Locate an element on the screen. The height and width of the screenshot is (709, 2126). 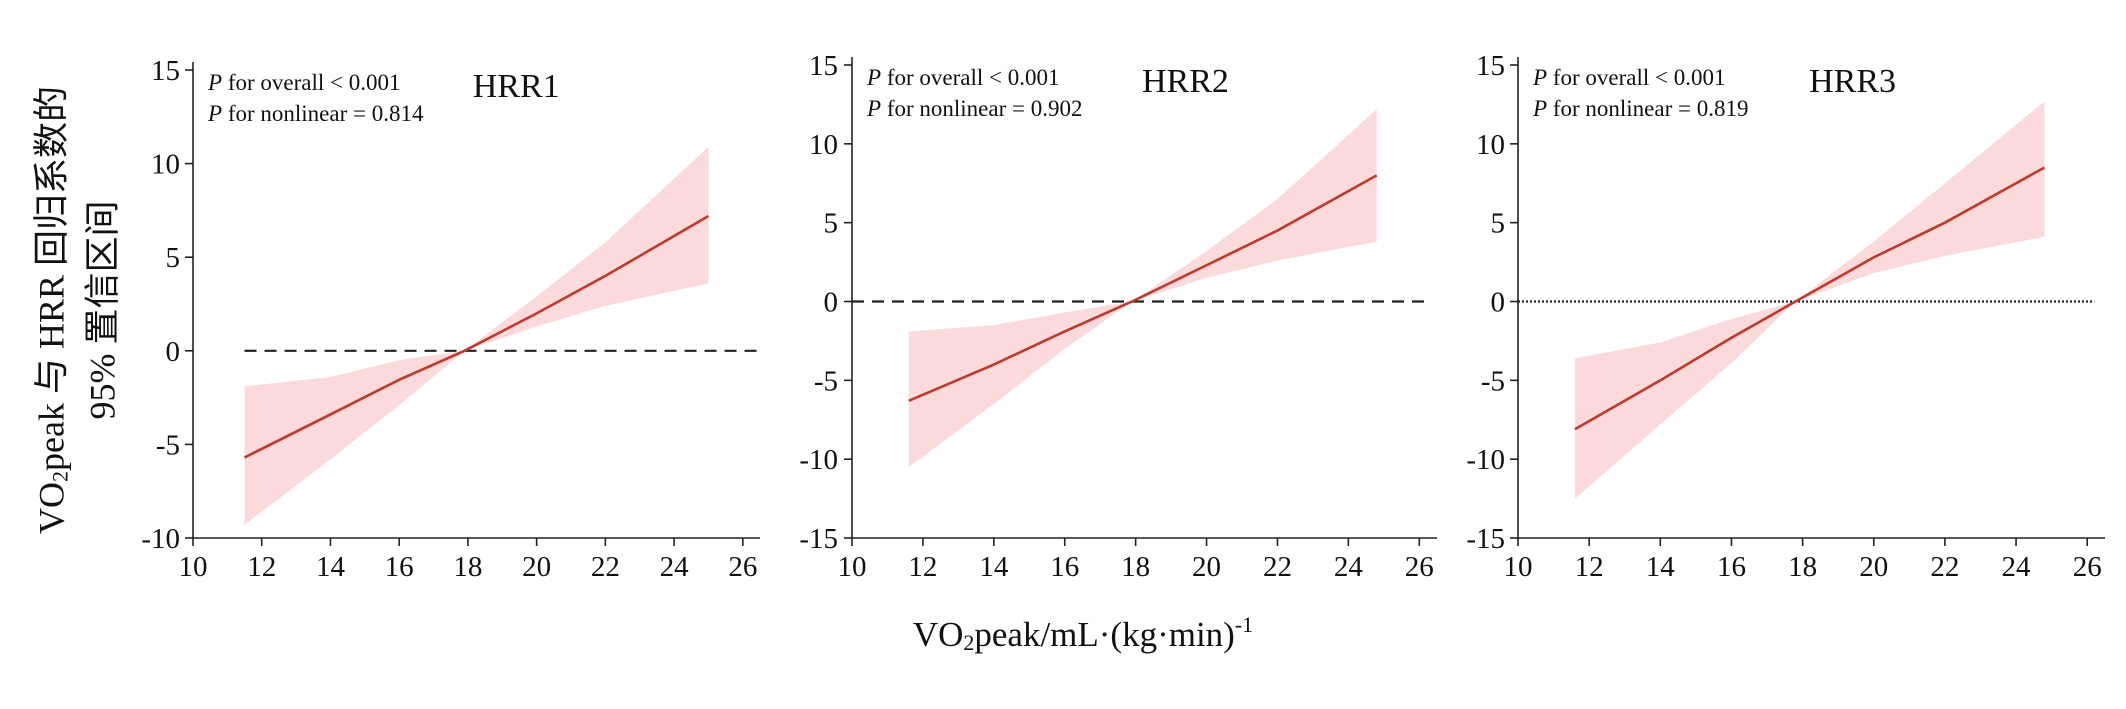
y-axis-label: VO2peak 与 HRR 回归系数的 95% 置信区间 is located at coordinates (77, 310).